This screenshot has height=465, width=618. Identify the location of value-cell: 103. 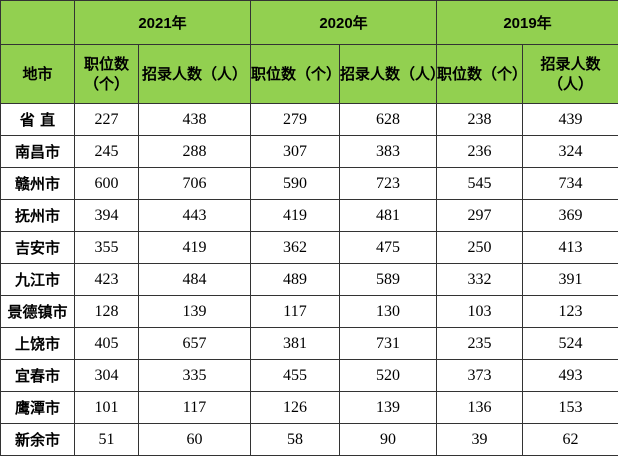
(479, 311).